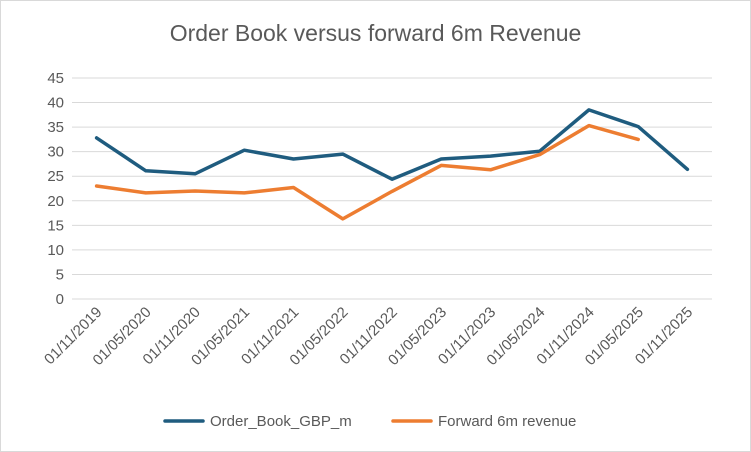 The height and width of the screenshot is (452, 751). Describe the element at coordinates (55, 250) in the screenshot. I see `y-tick-label: 10` at that location.